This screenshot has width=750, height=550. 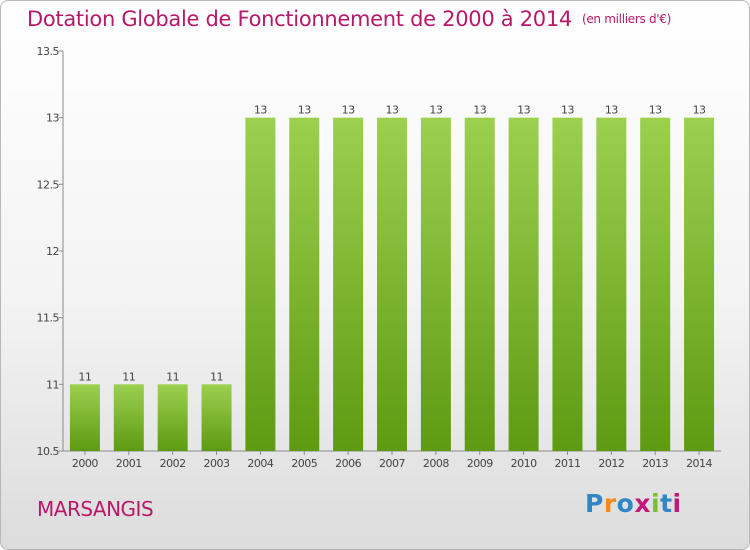 What do you see at coordinates (48, 451) in the screenshot?
I see `y-tick-label: 10.5` at bounding box center [48, 451].